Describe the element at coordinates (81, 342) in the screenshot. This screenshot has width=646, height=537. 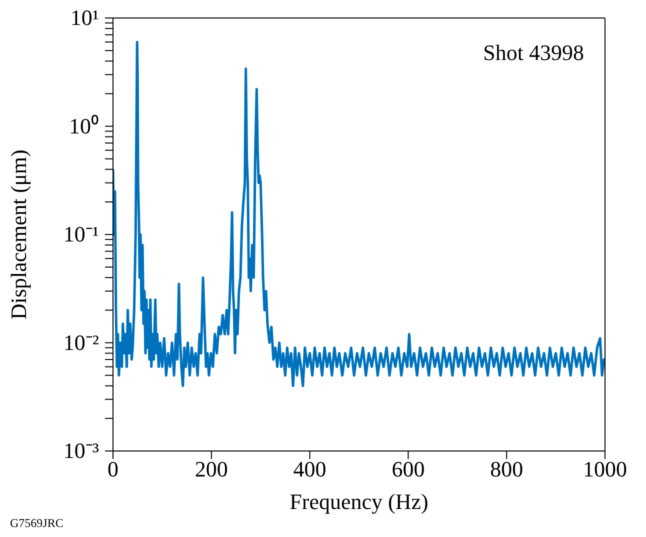
I see `y-tick-label: 10⁻²` at that location.